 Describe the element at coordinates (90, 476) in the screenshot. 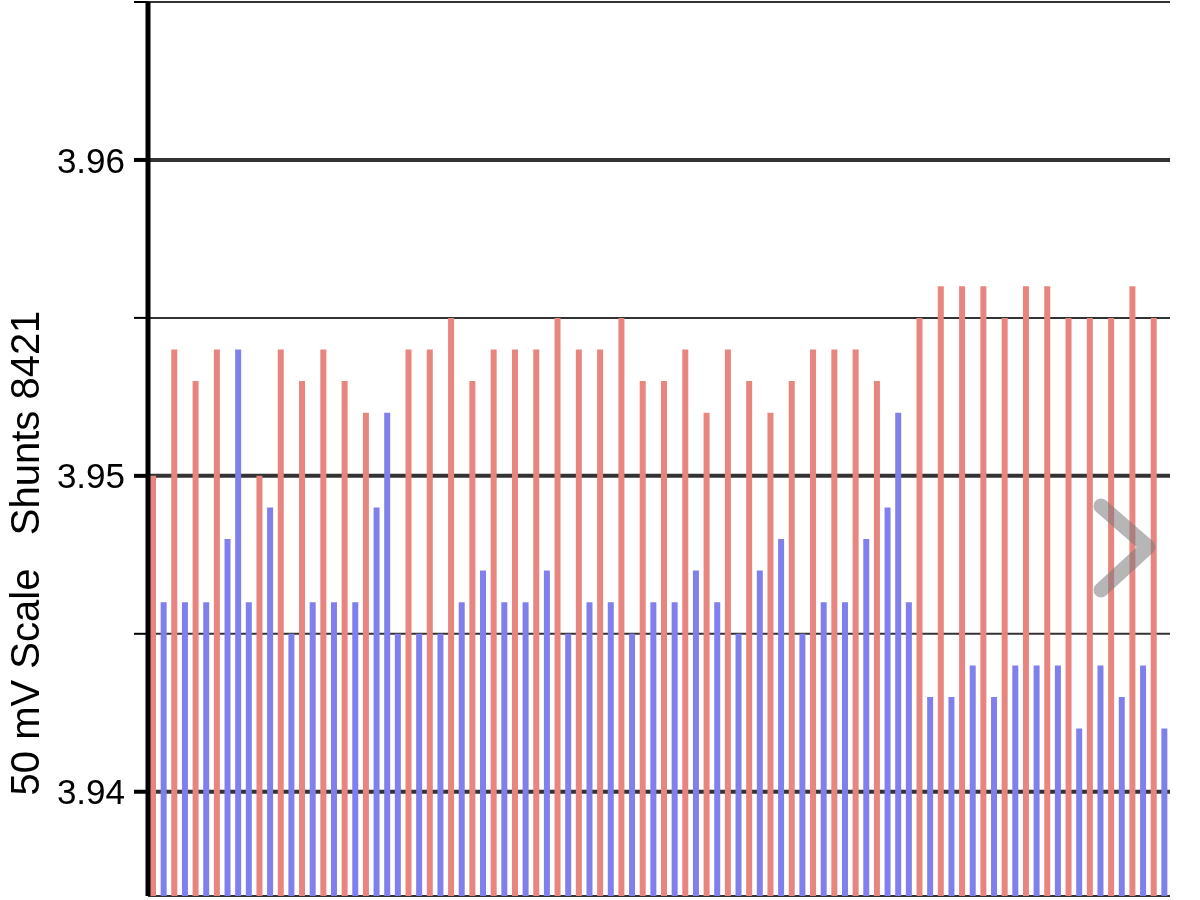

I see `y-tick-label: 3.95` at that location.